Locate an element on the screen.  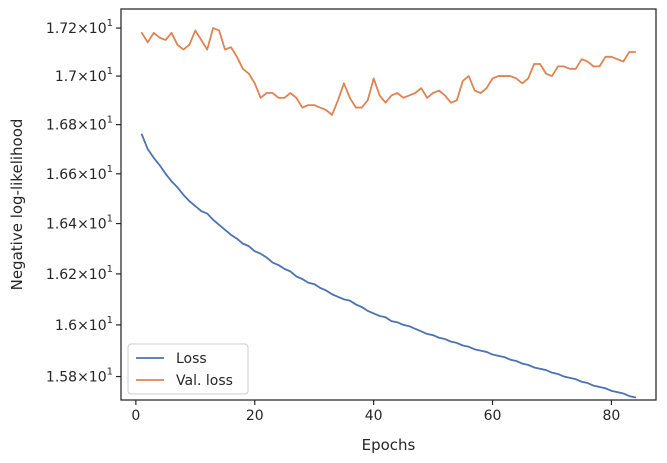
y-tick-label: 1.7×10¹ is located at coordinates (84, 75).